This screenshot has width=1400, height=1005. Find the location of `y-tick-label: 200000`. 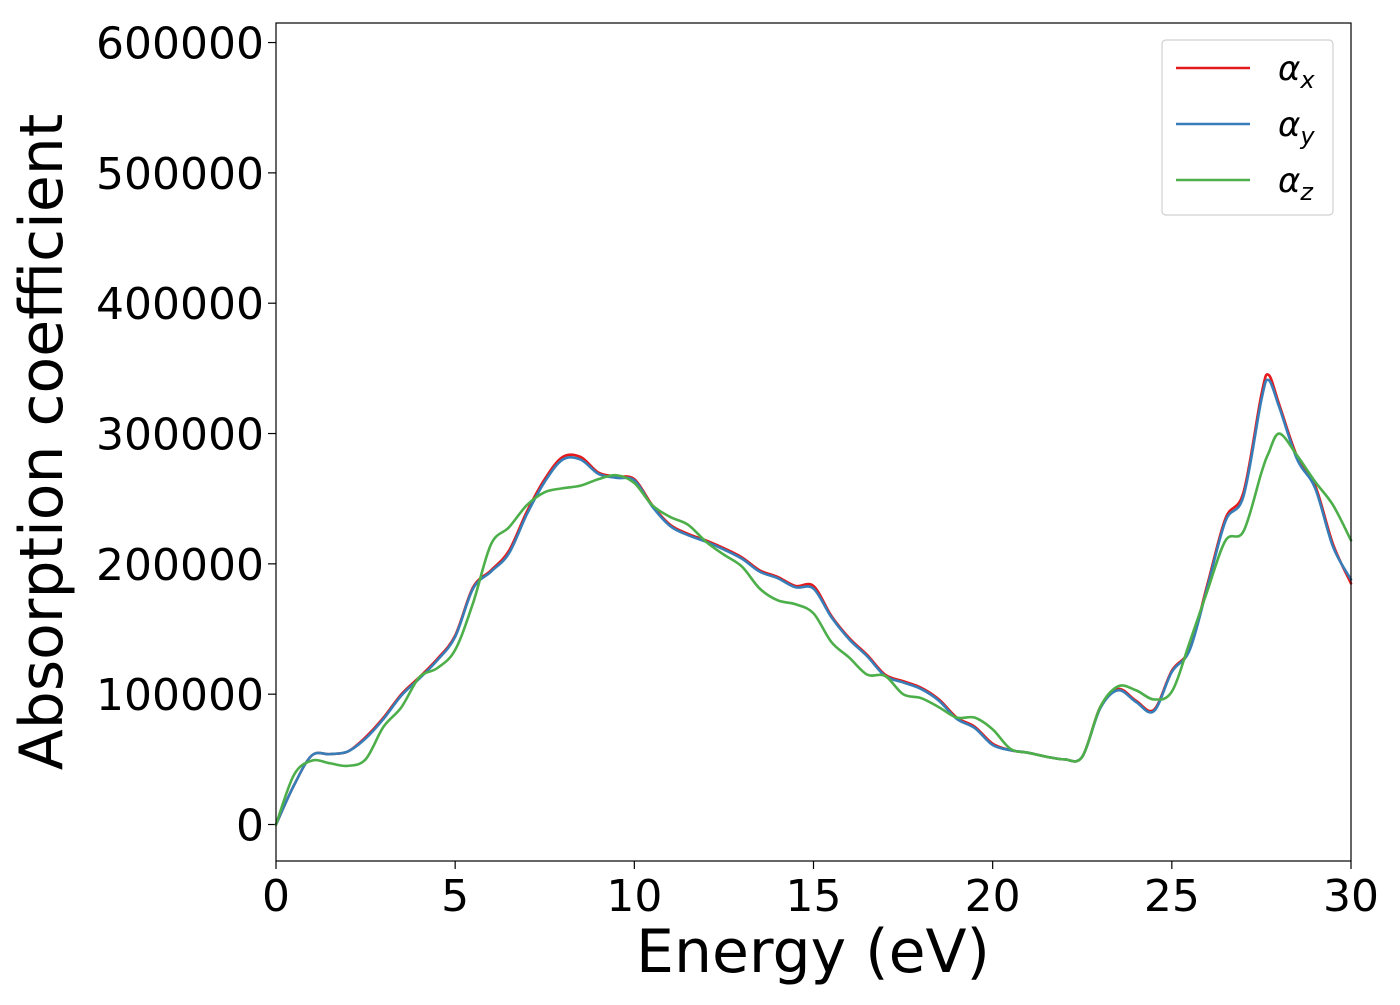

y-tick-label: 200000 is located at coordinates (180, 565).